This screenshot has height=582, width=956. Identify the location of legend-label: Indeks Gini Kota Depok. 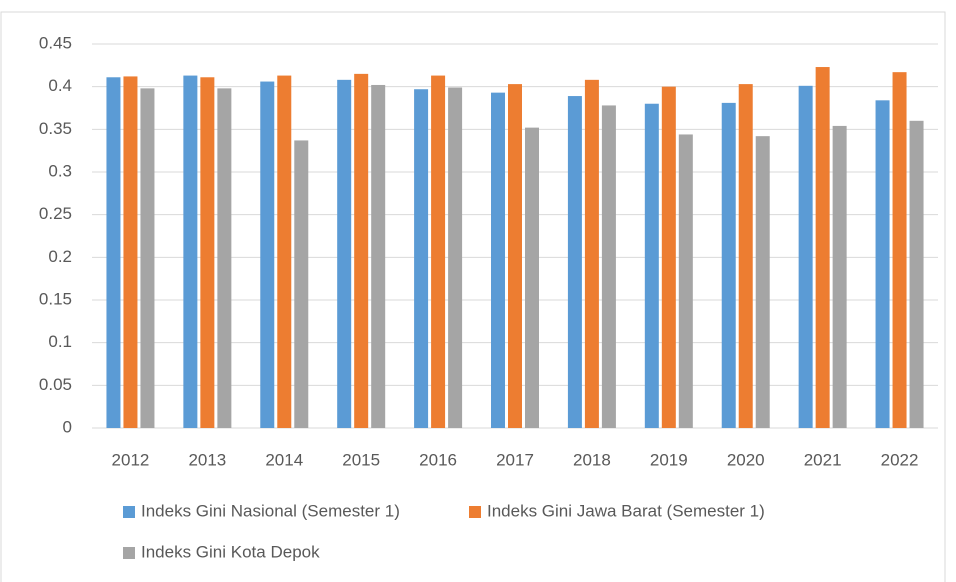
(230, 551).